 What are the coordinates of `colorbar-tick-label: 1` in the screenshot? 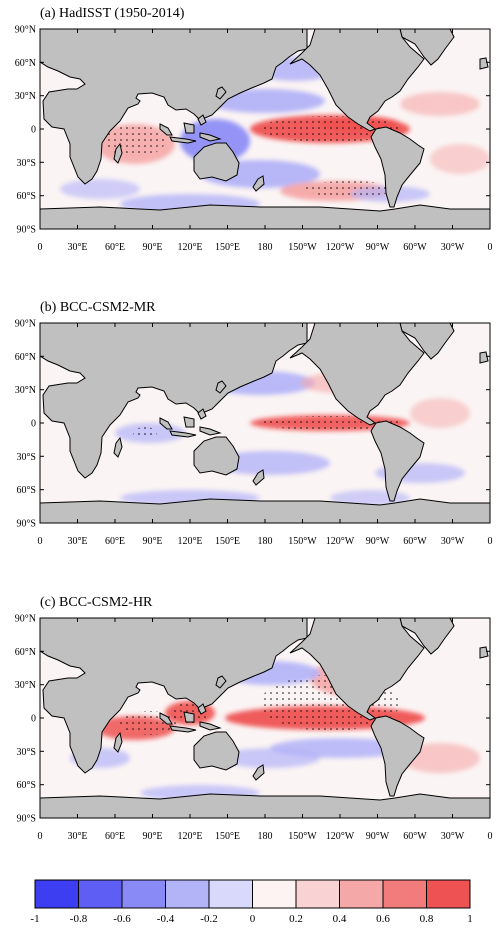 It's located at (470, 919).